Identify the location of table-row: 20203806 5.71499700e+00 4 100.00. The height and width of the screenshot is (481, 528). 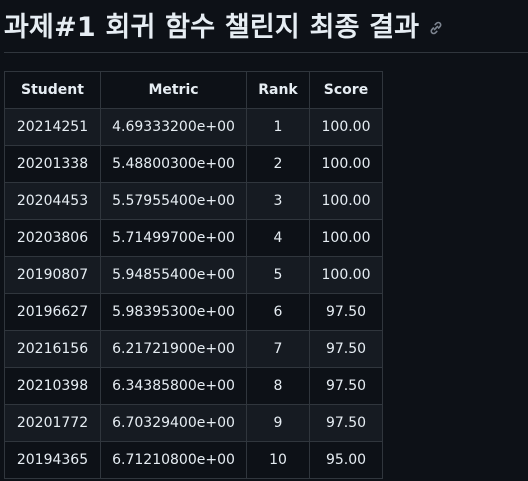
(193, 238).